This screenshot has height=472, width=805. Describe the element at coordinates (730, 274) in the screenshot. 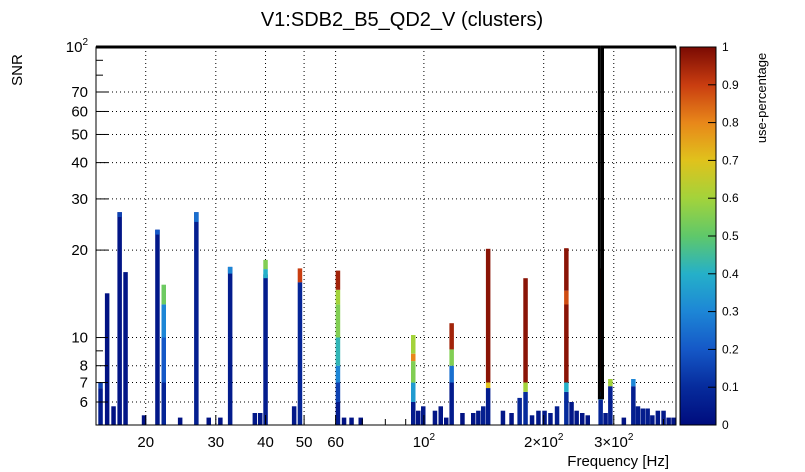

I see `colorbar-tick-label: 0.4` at that location.